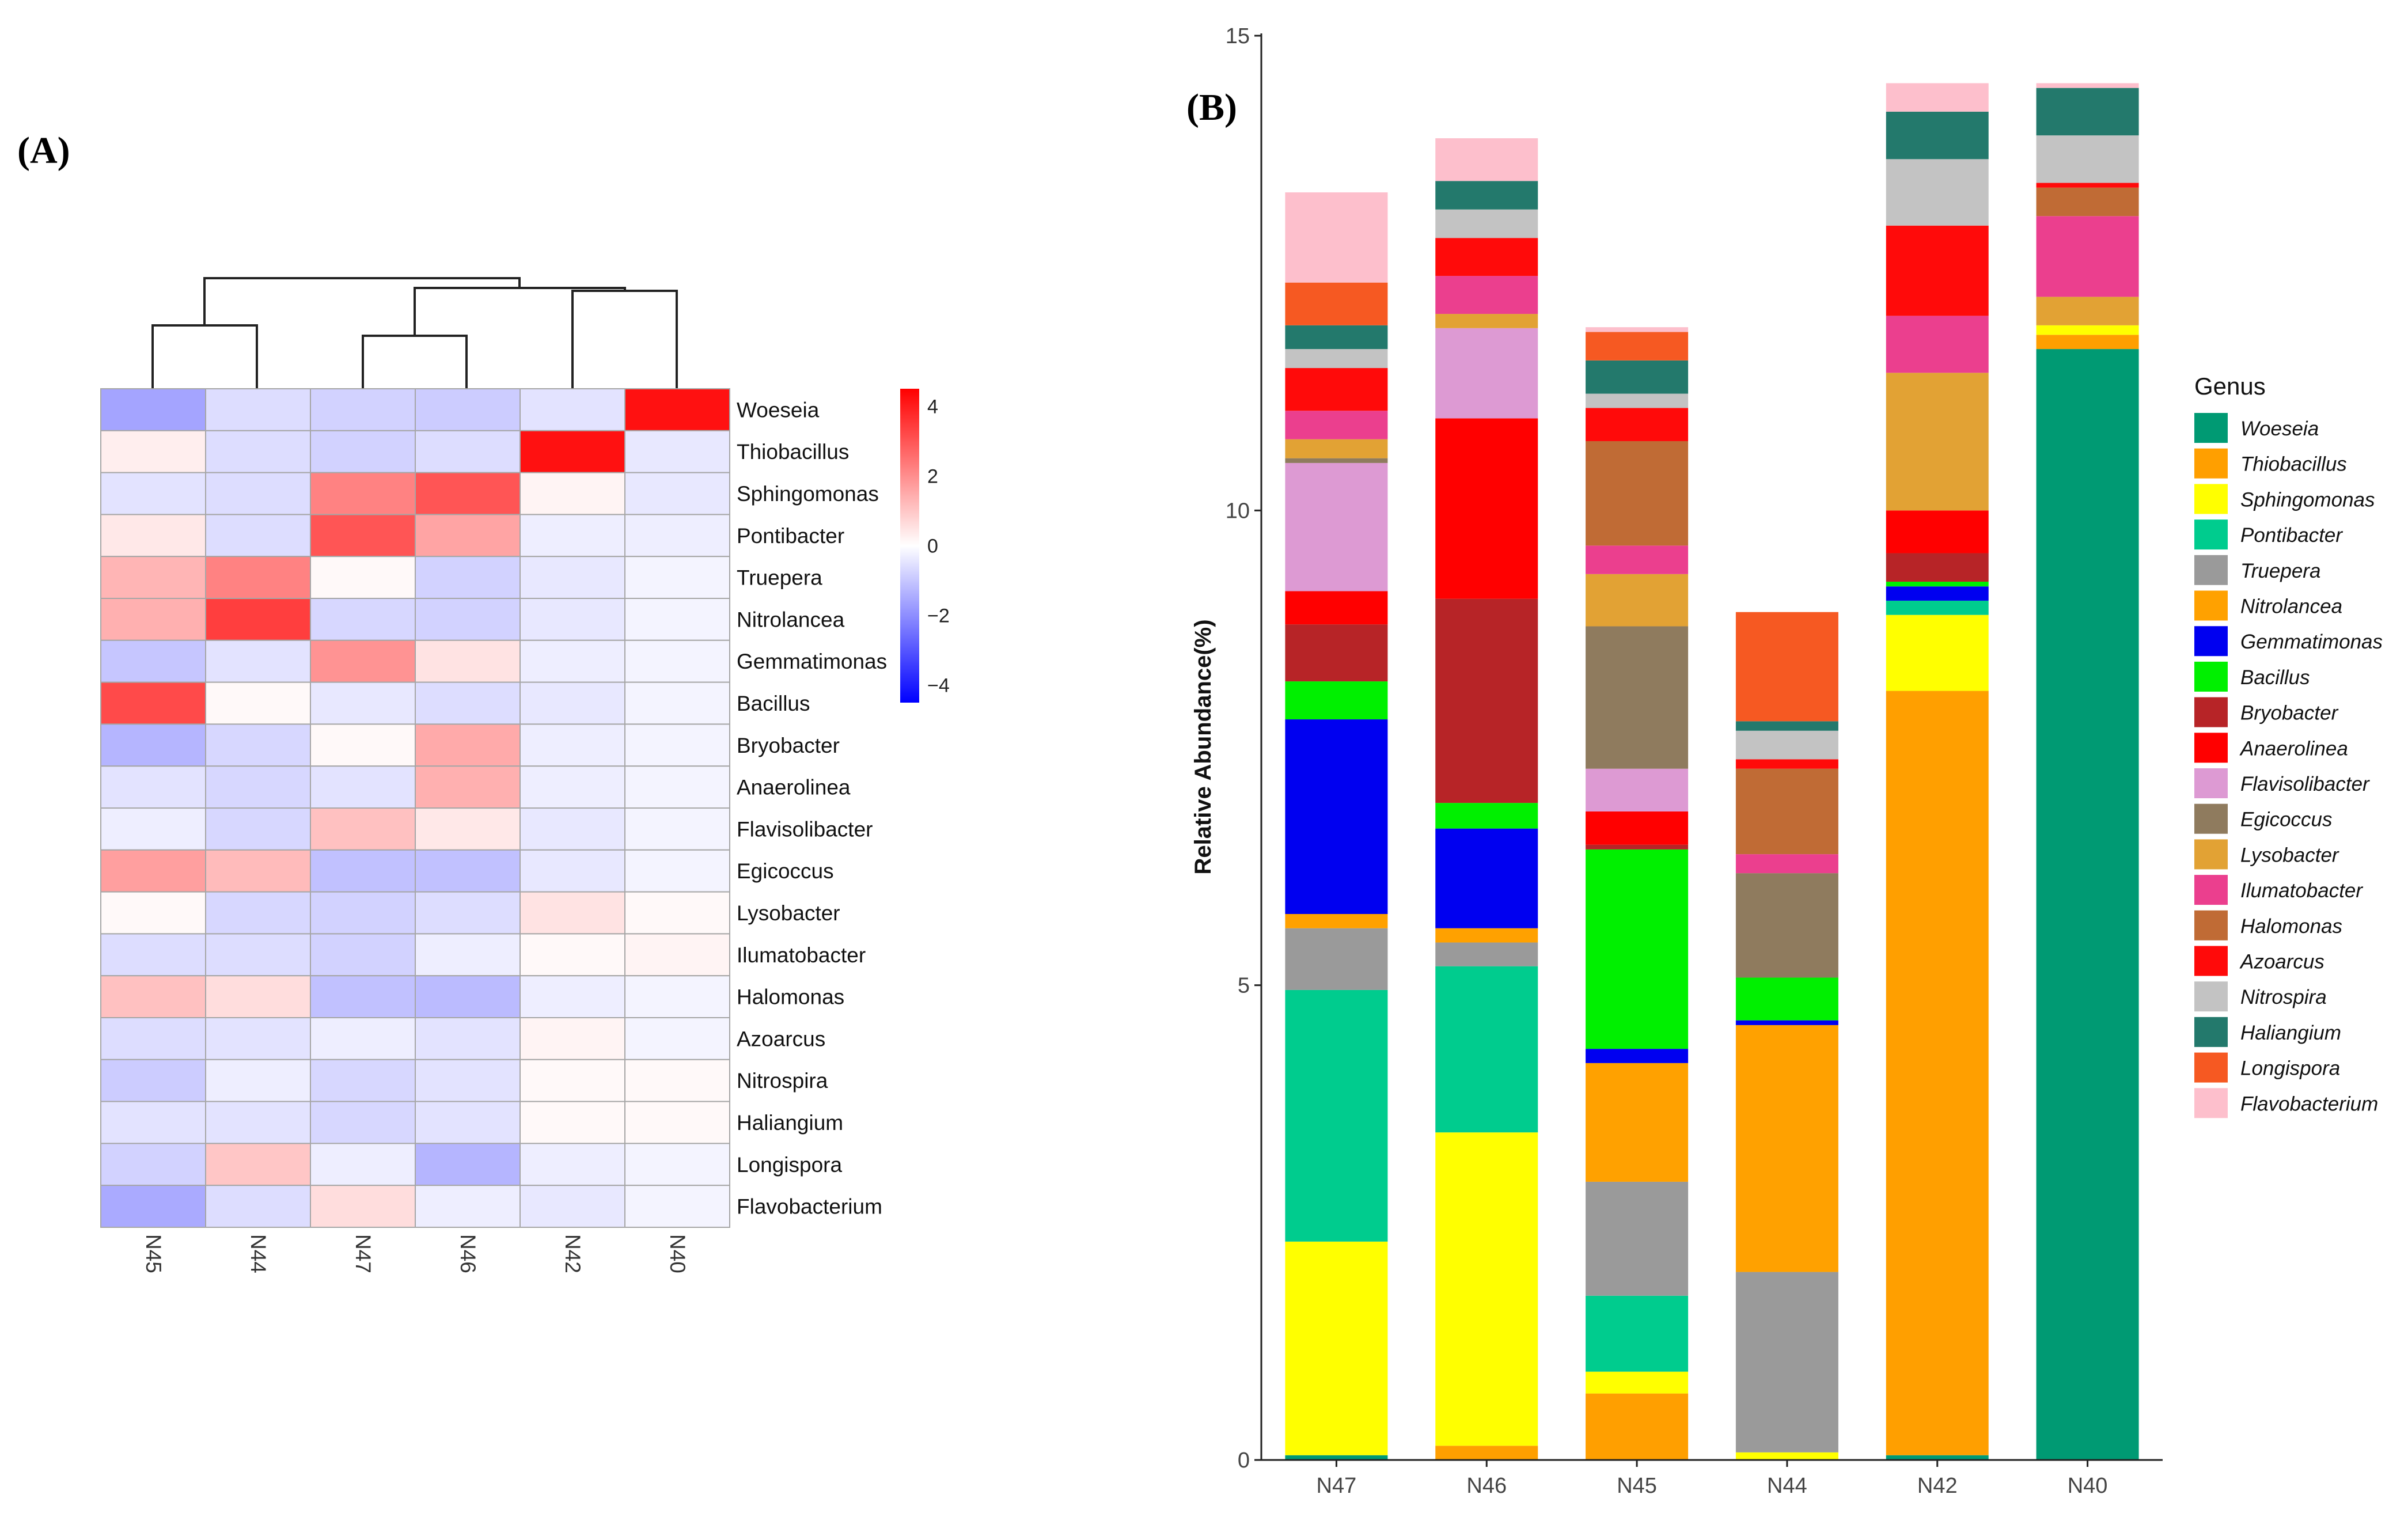  What do you see at coordinates (2281, 962) in the screenshot?
I see `legend-label: Azoarcus` at bounding box center [2281, 962].